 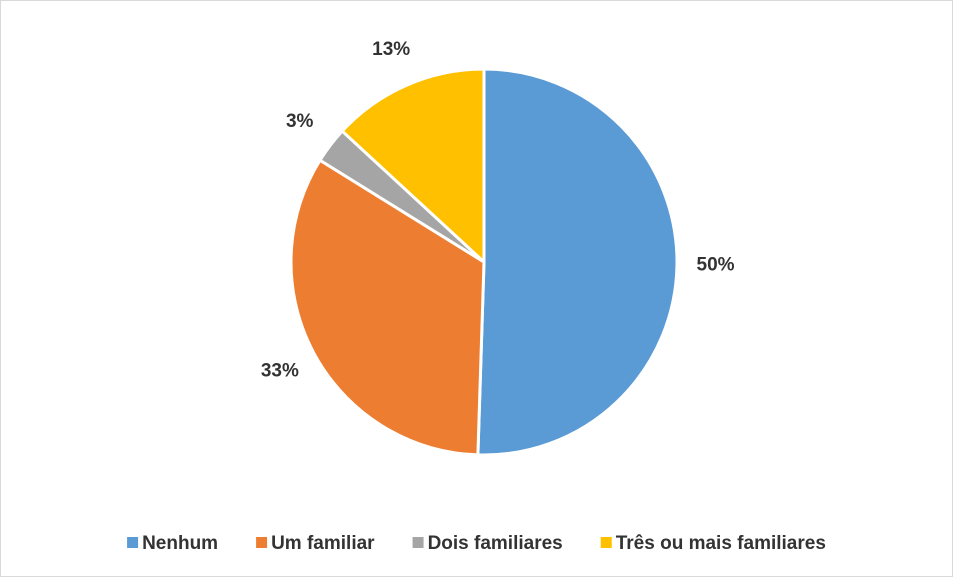 I want to click on data-label: 3%, so click(x=300, y=121).